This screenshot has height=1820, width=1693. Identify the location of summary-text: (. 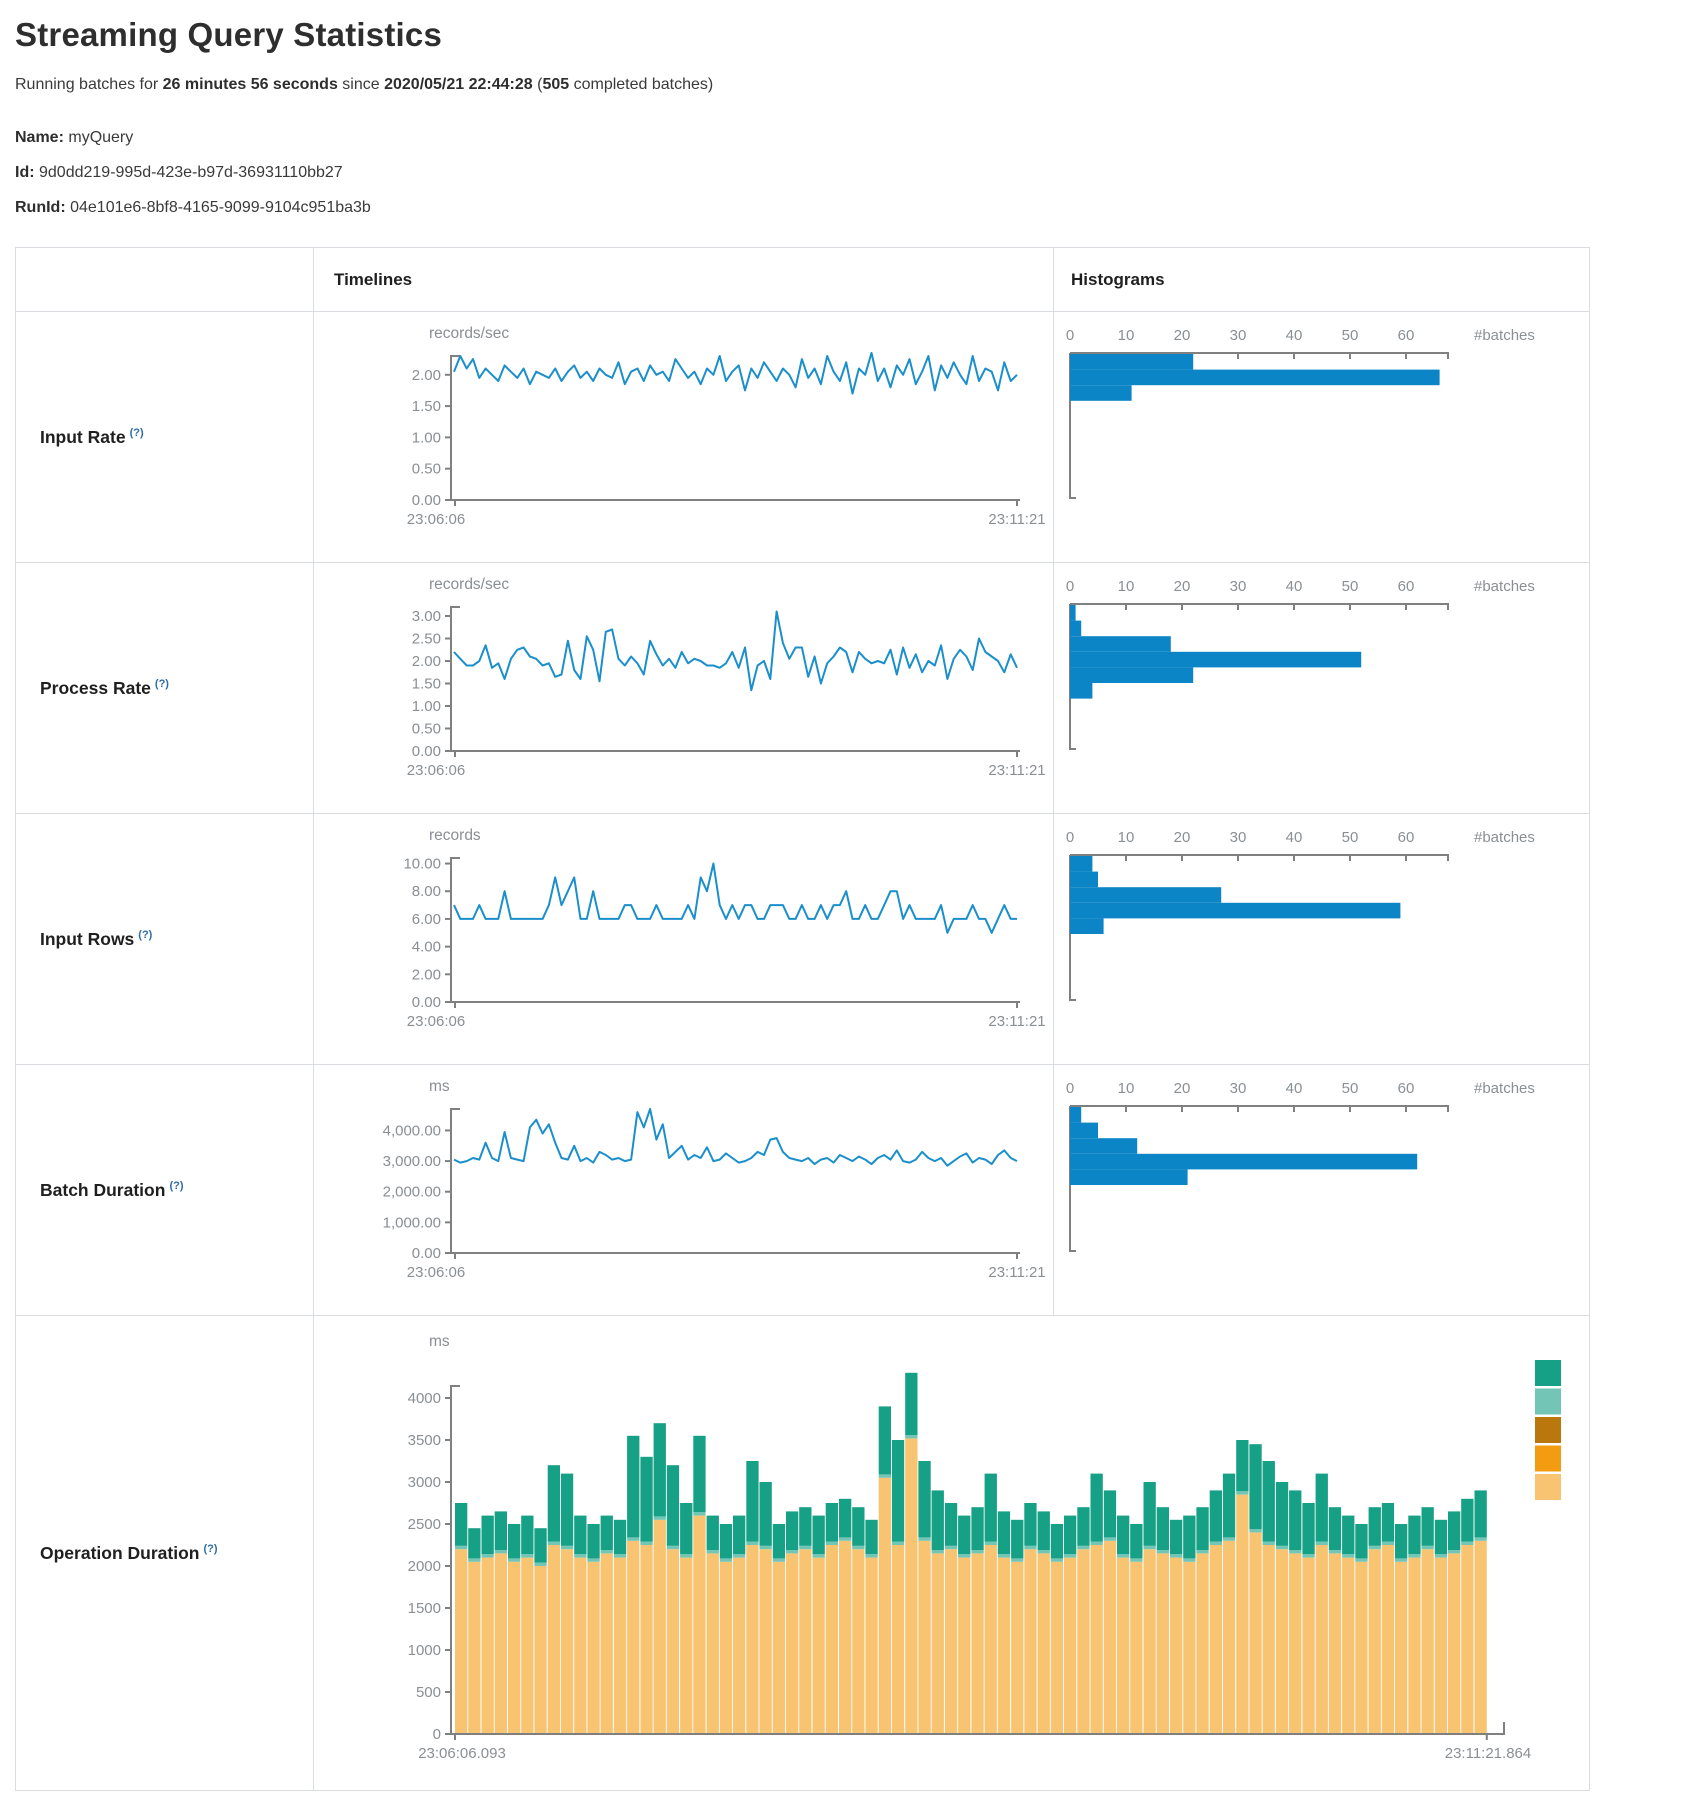
(537, 84).